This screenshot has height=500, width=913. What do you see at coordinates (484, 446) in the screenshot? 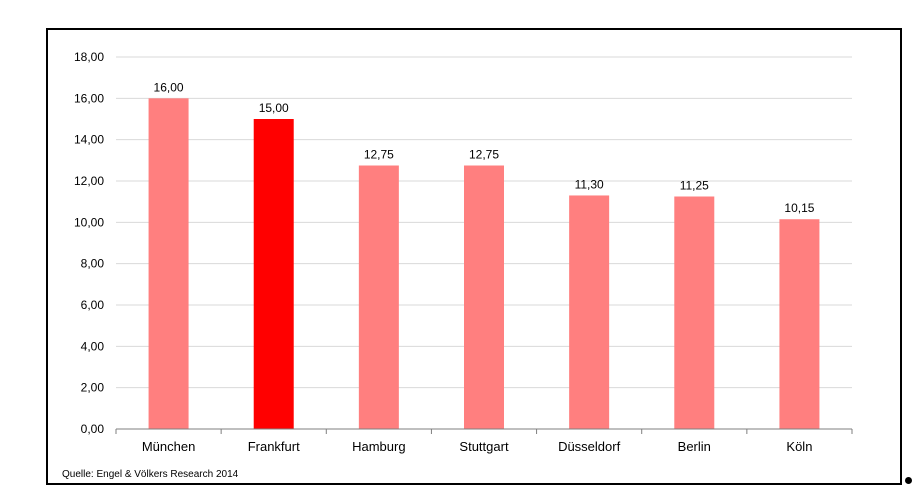
I see `x-tick-label: Stuttgart` at bounding box center [484, 446].